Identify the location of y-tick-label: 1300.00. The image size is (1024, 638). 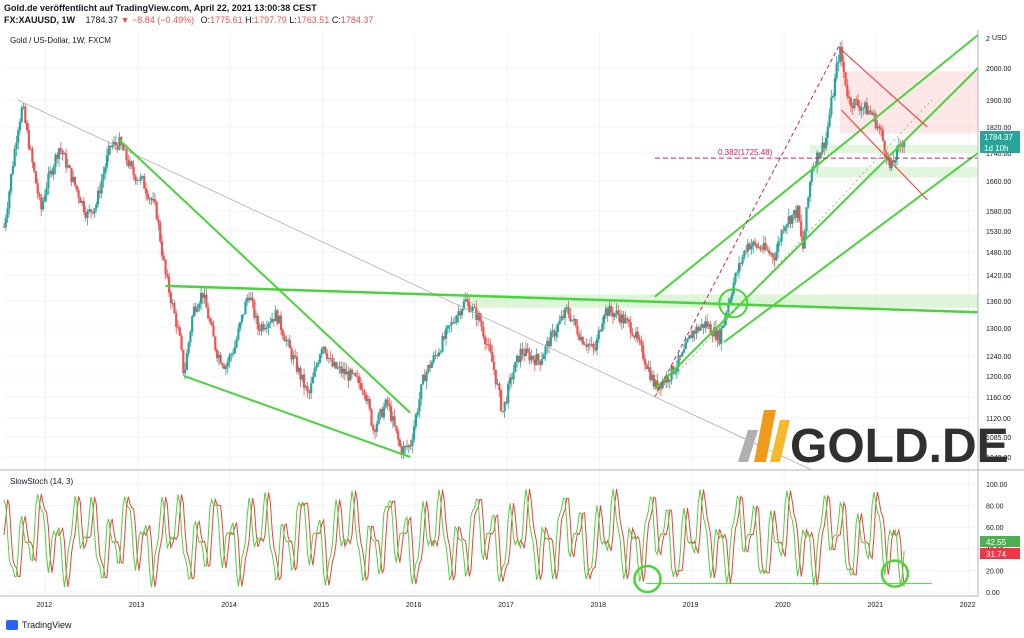
(998, 329).